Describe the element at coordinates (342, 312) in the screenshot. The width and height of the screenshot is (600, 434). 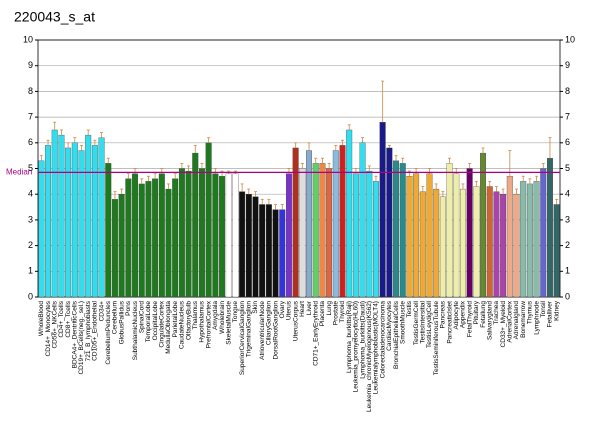
I see `x-tick-label: Thyroid` at that location.